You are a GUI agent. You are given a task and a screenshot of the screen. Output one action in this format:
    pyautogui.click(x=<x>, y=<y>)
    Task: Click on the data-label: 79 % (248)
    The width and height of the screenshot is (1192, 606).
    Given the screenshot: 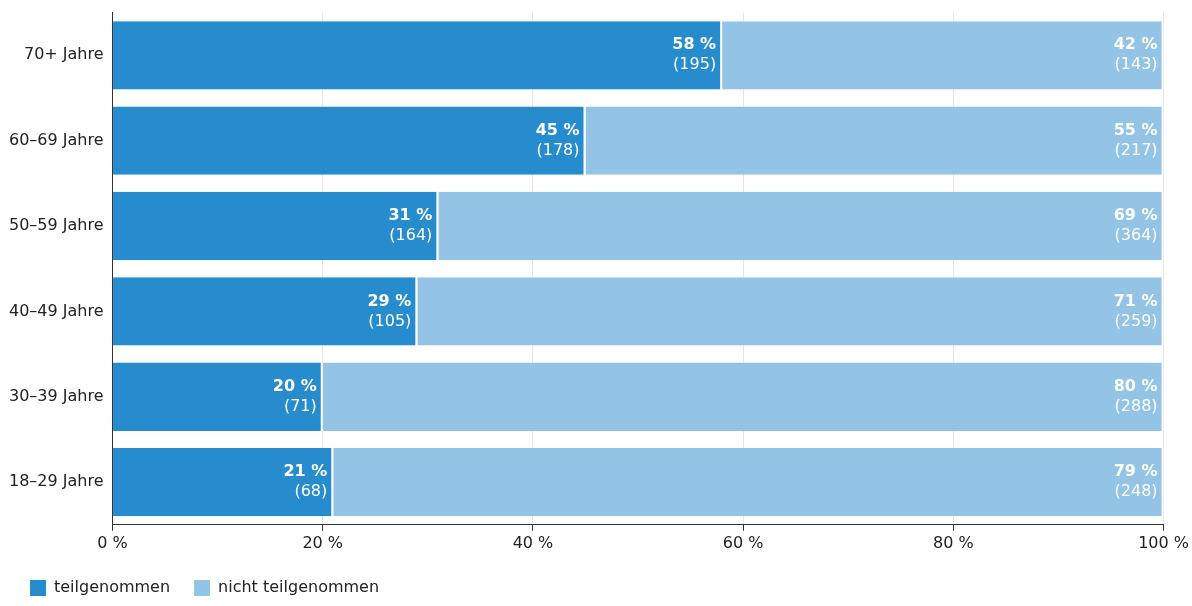 What is the action you would take?
    pyautogui.click(x=1135, y=481)
    